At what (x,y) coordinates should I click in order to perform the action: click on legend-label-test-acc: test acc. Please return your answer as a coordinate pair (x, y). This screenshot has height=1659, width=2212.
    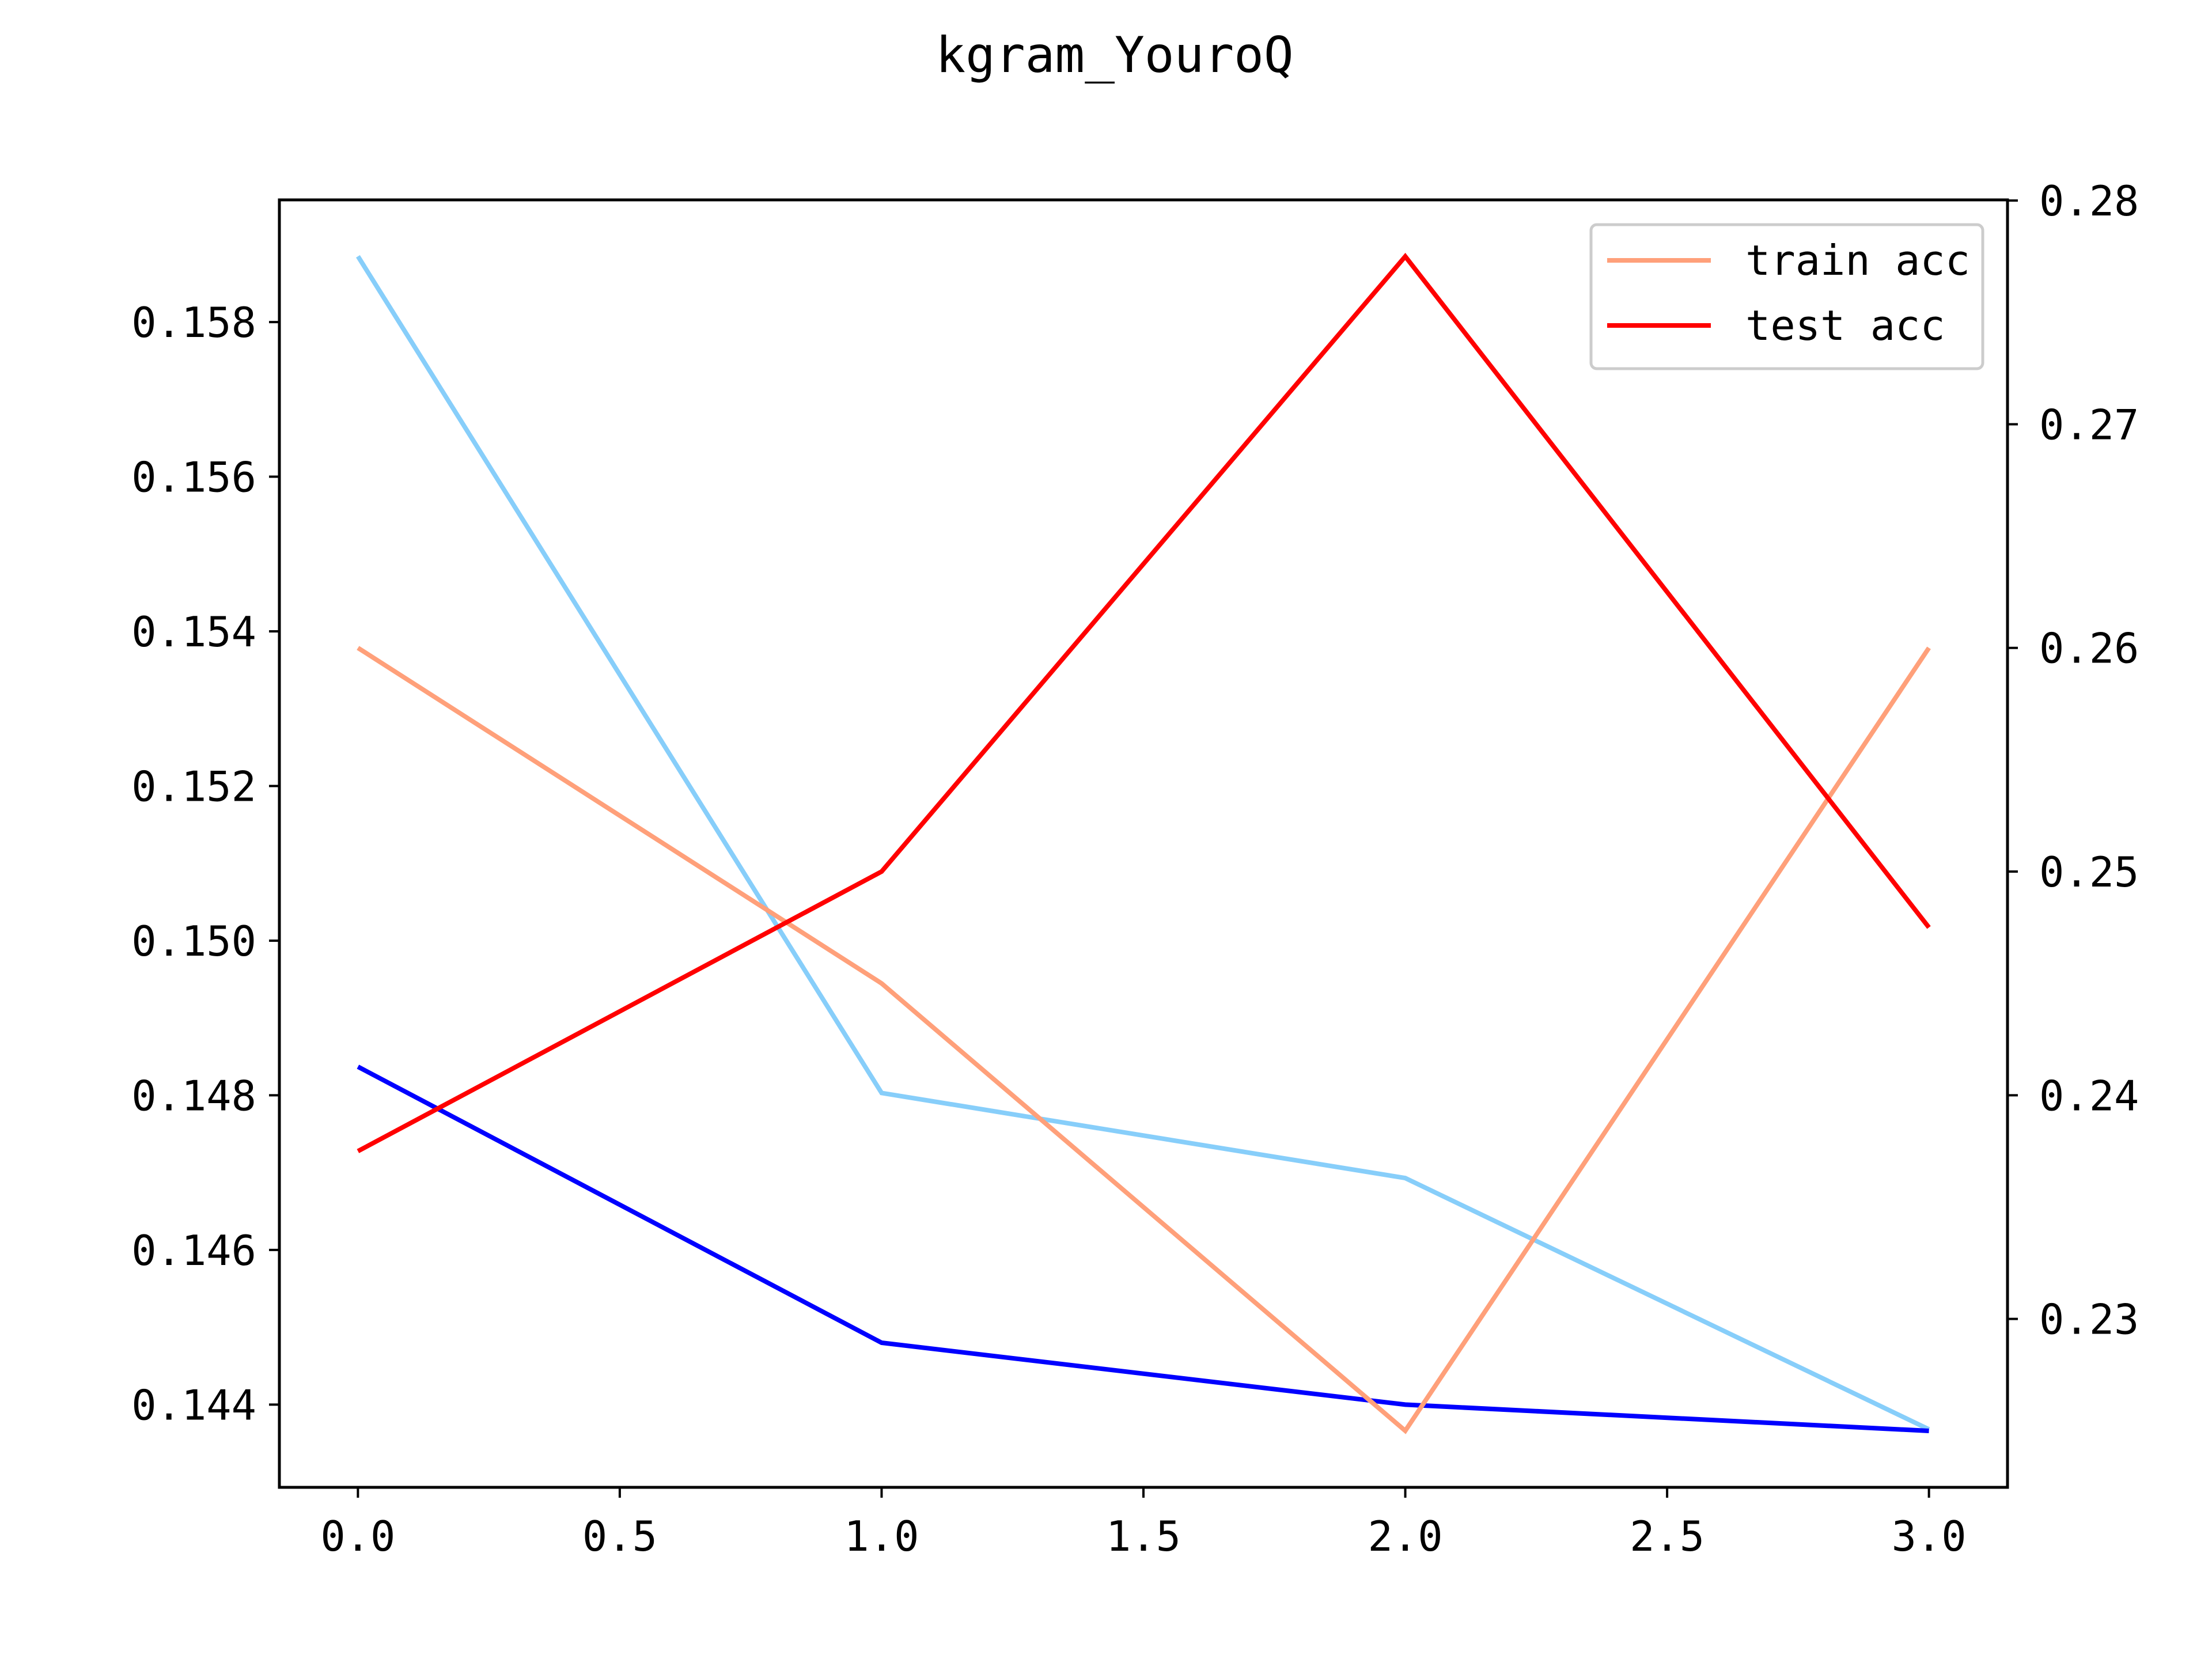
    Looking at the image, I should click on (1845, 325).